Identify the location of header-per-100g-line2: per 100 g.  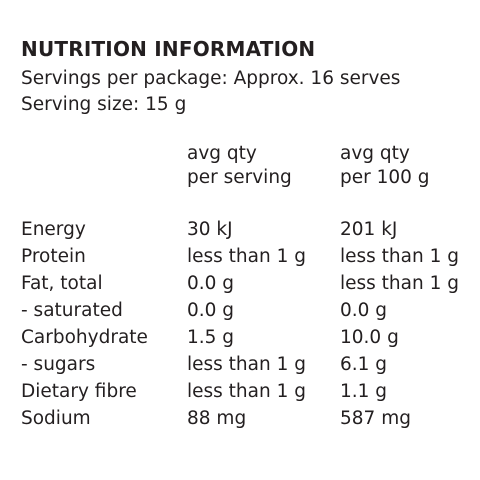
(385, 177).